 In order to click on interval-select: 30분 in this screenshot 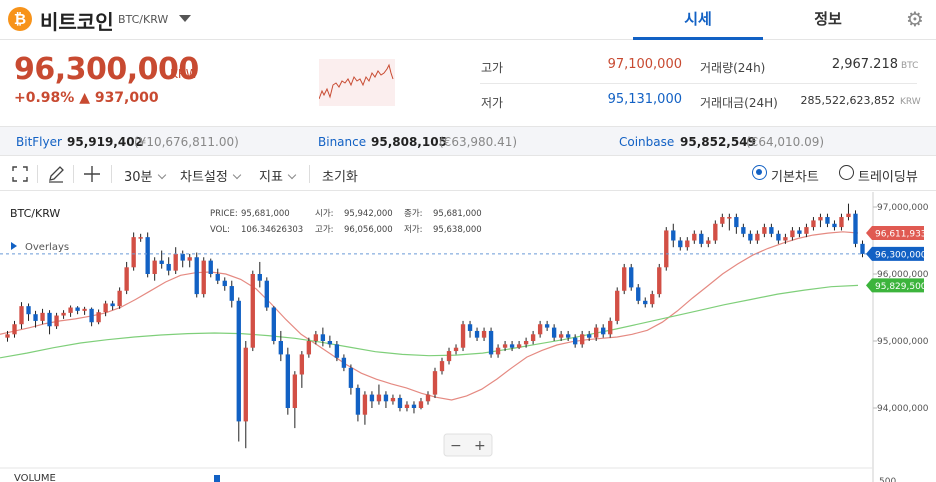, I will do `click(145, 175)`.